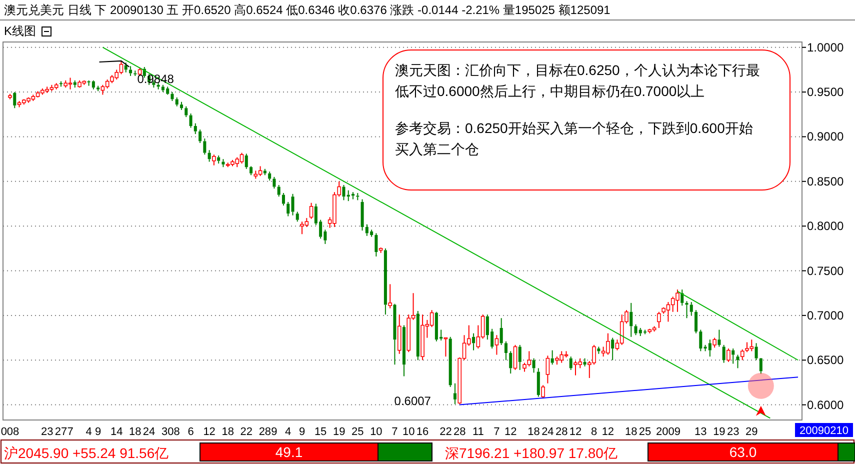 The height and width of the screenshot is (464, 855). I want to click on x-tick-label: 27, so click(61, 432).